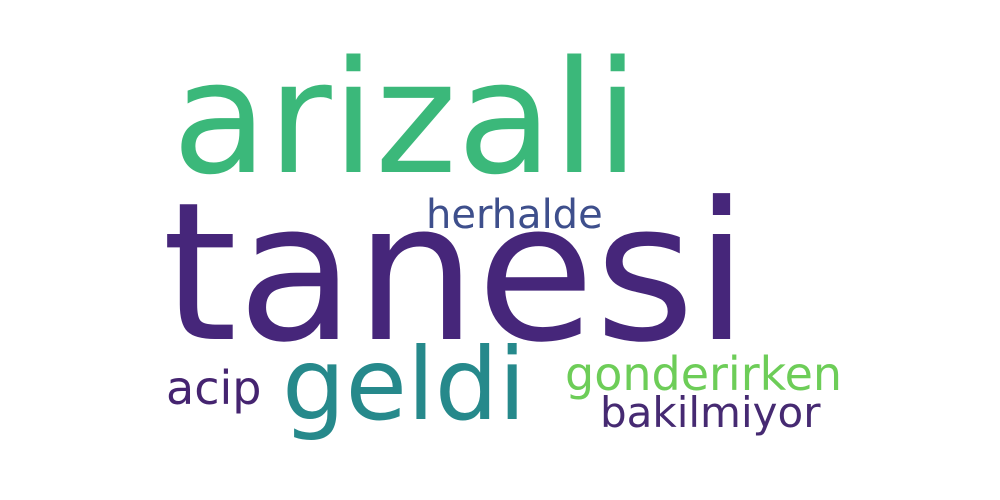  I want to click on word-geldi: geldi, so click(404, 384).